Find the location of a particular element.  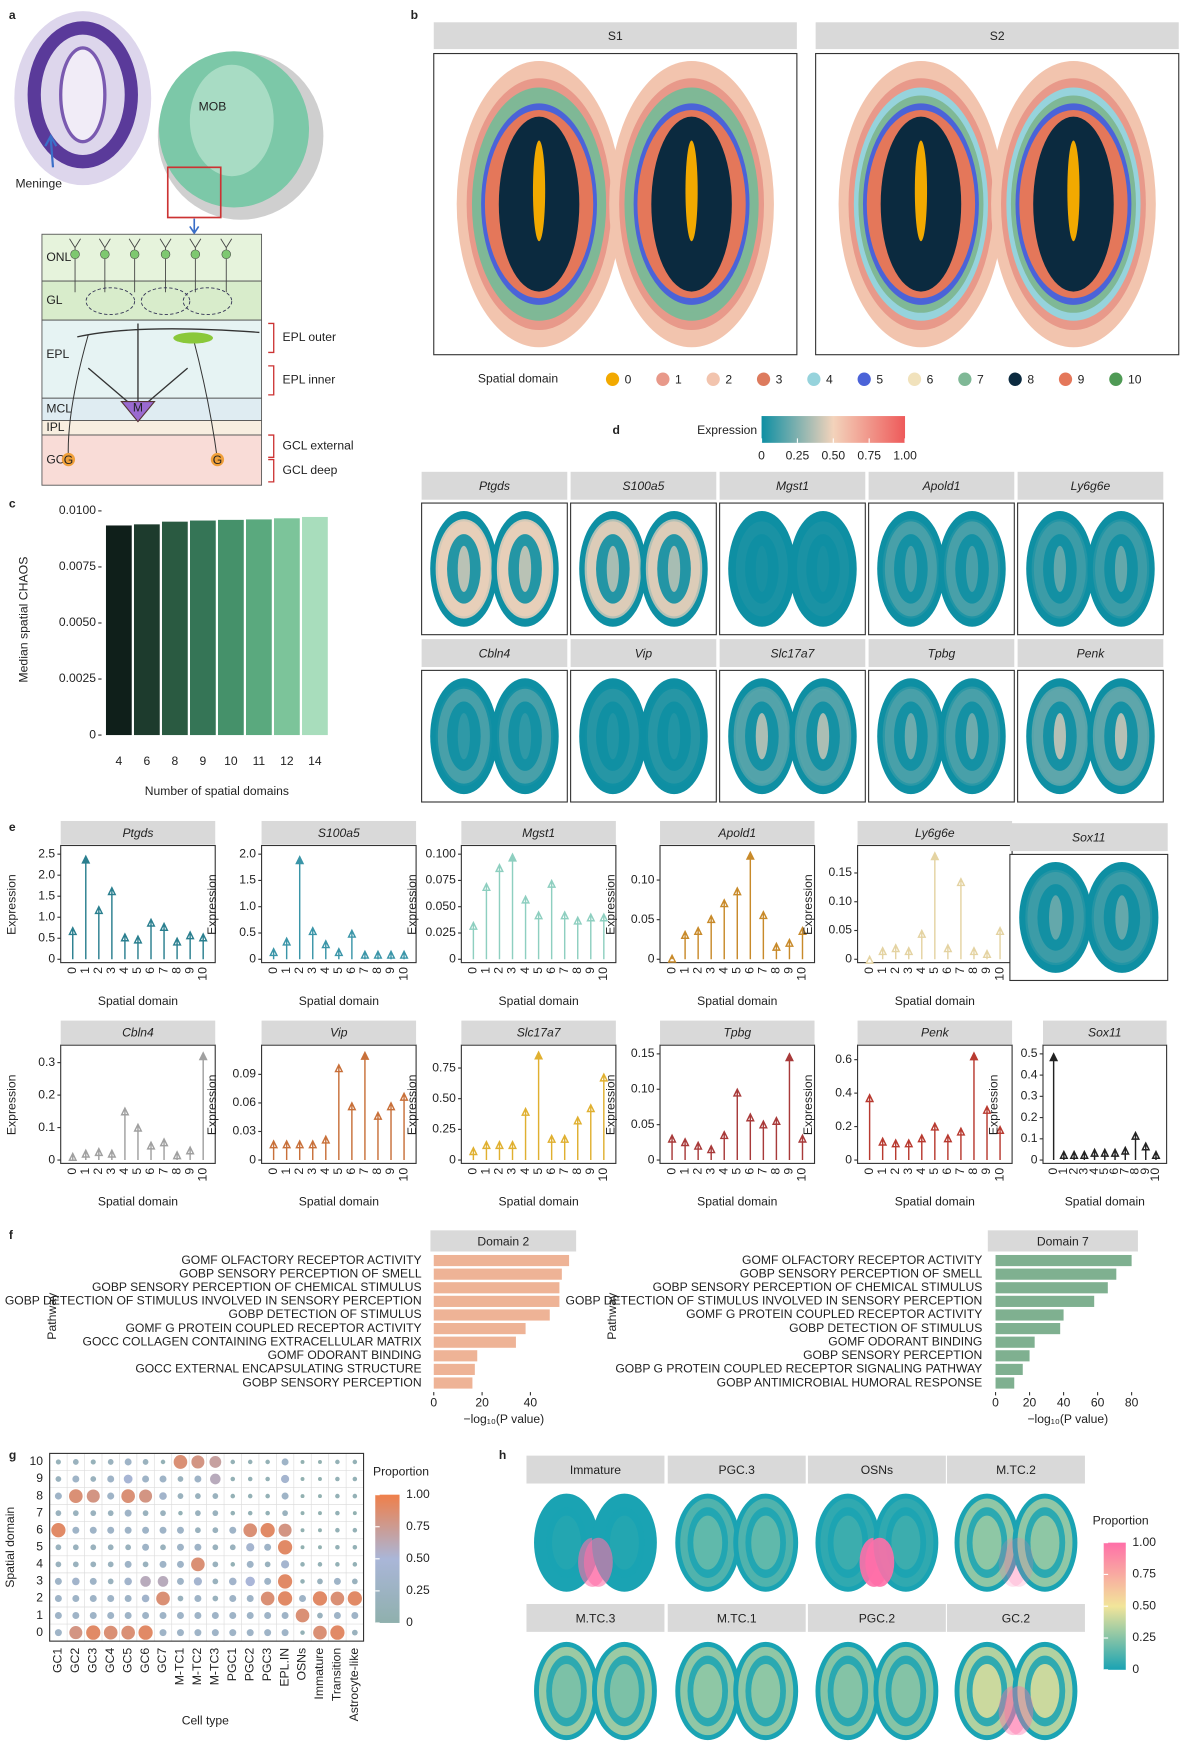

panel-label: a is located at coordinates (12, 15).